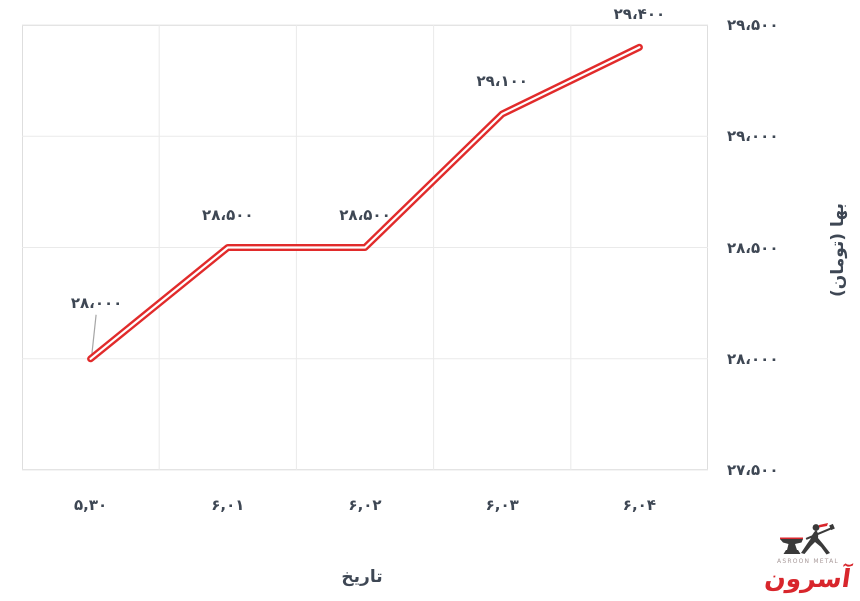  What do you see at coordinates (96, 302) in the screenshot?
I see `data-label: ۲۸،۰۰۰` at bounding box center [96, 302].